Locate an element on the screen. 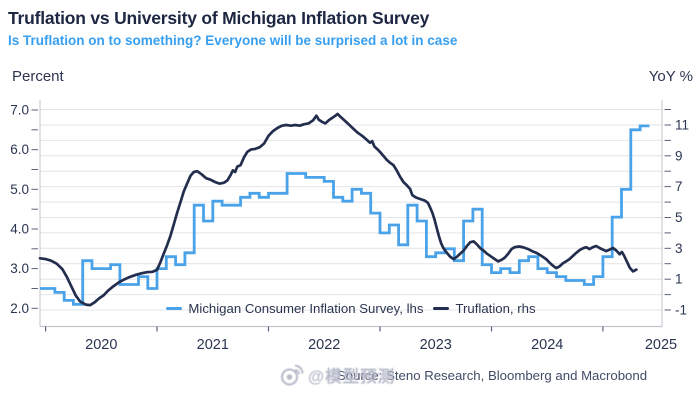 The height and width of the screenshot is (400, 700). svg-text: 1 is located at coordinates (679, 279).